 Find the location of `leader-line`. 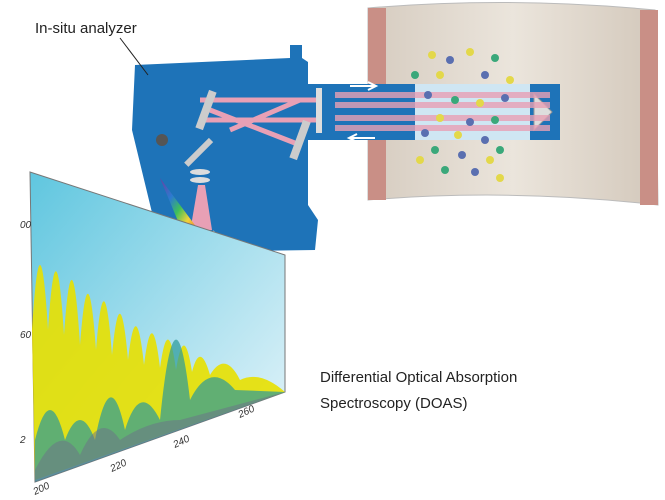

leader-line is located at coordinates (134, 56).